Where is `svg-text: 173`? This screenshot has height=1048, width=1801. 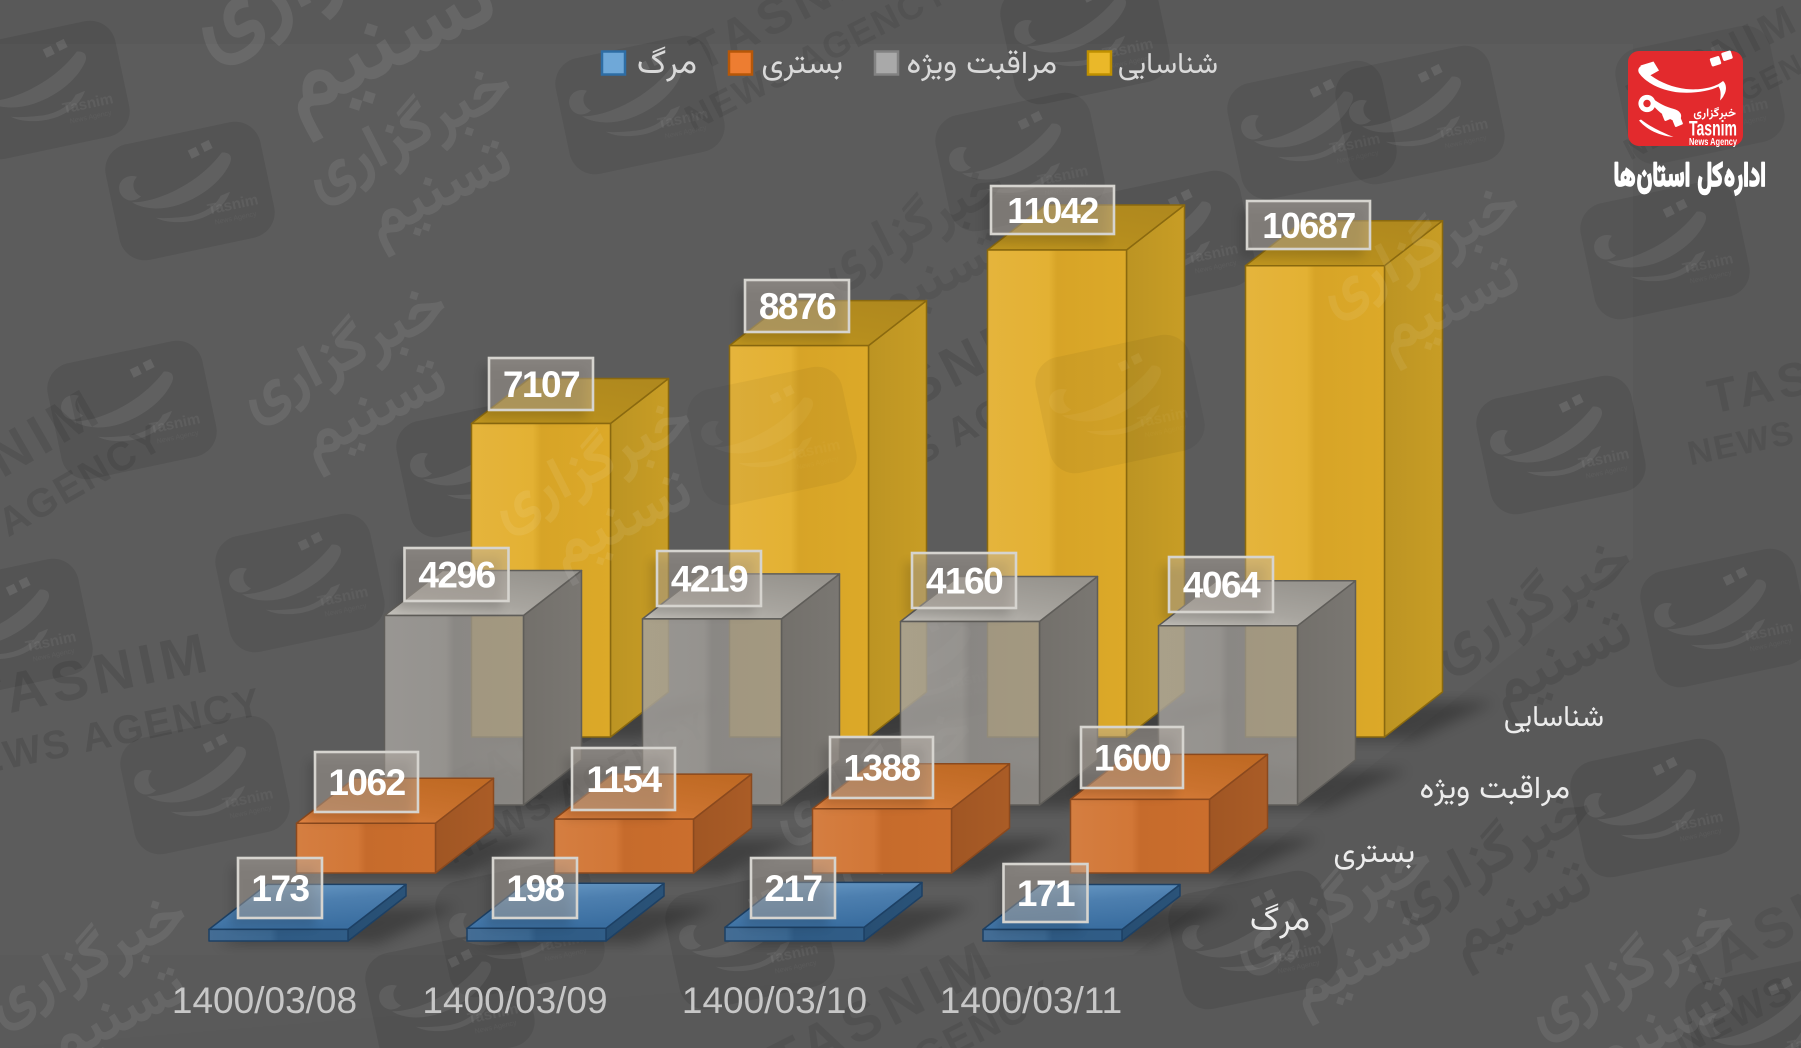 svg-text: 173 is located at coordinates (280, 888).